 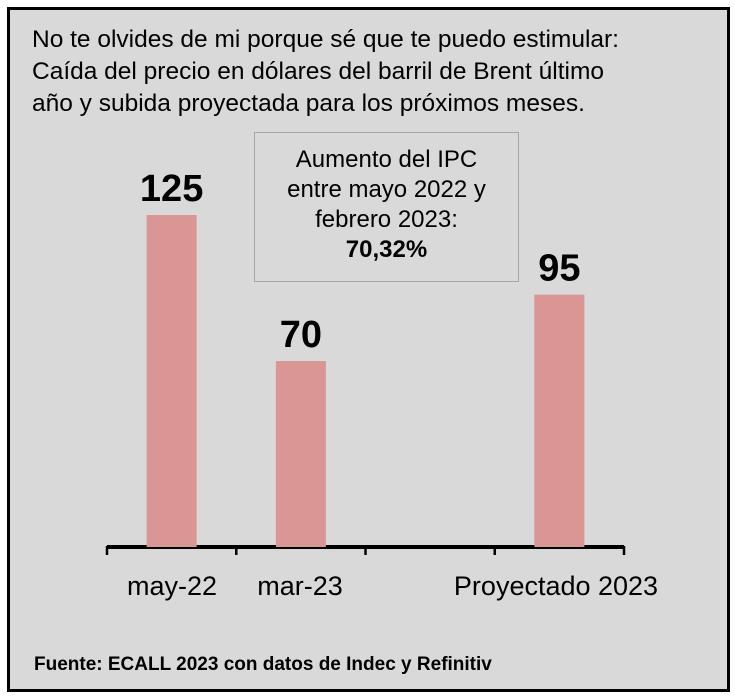 I want to click on x-tick-label: Proyectado 2023, so click(x=556, y=586).